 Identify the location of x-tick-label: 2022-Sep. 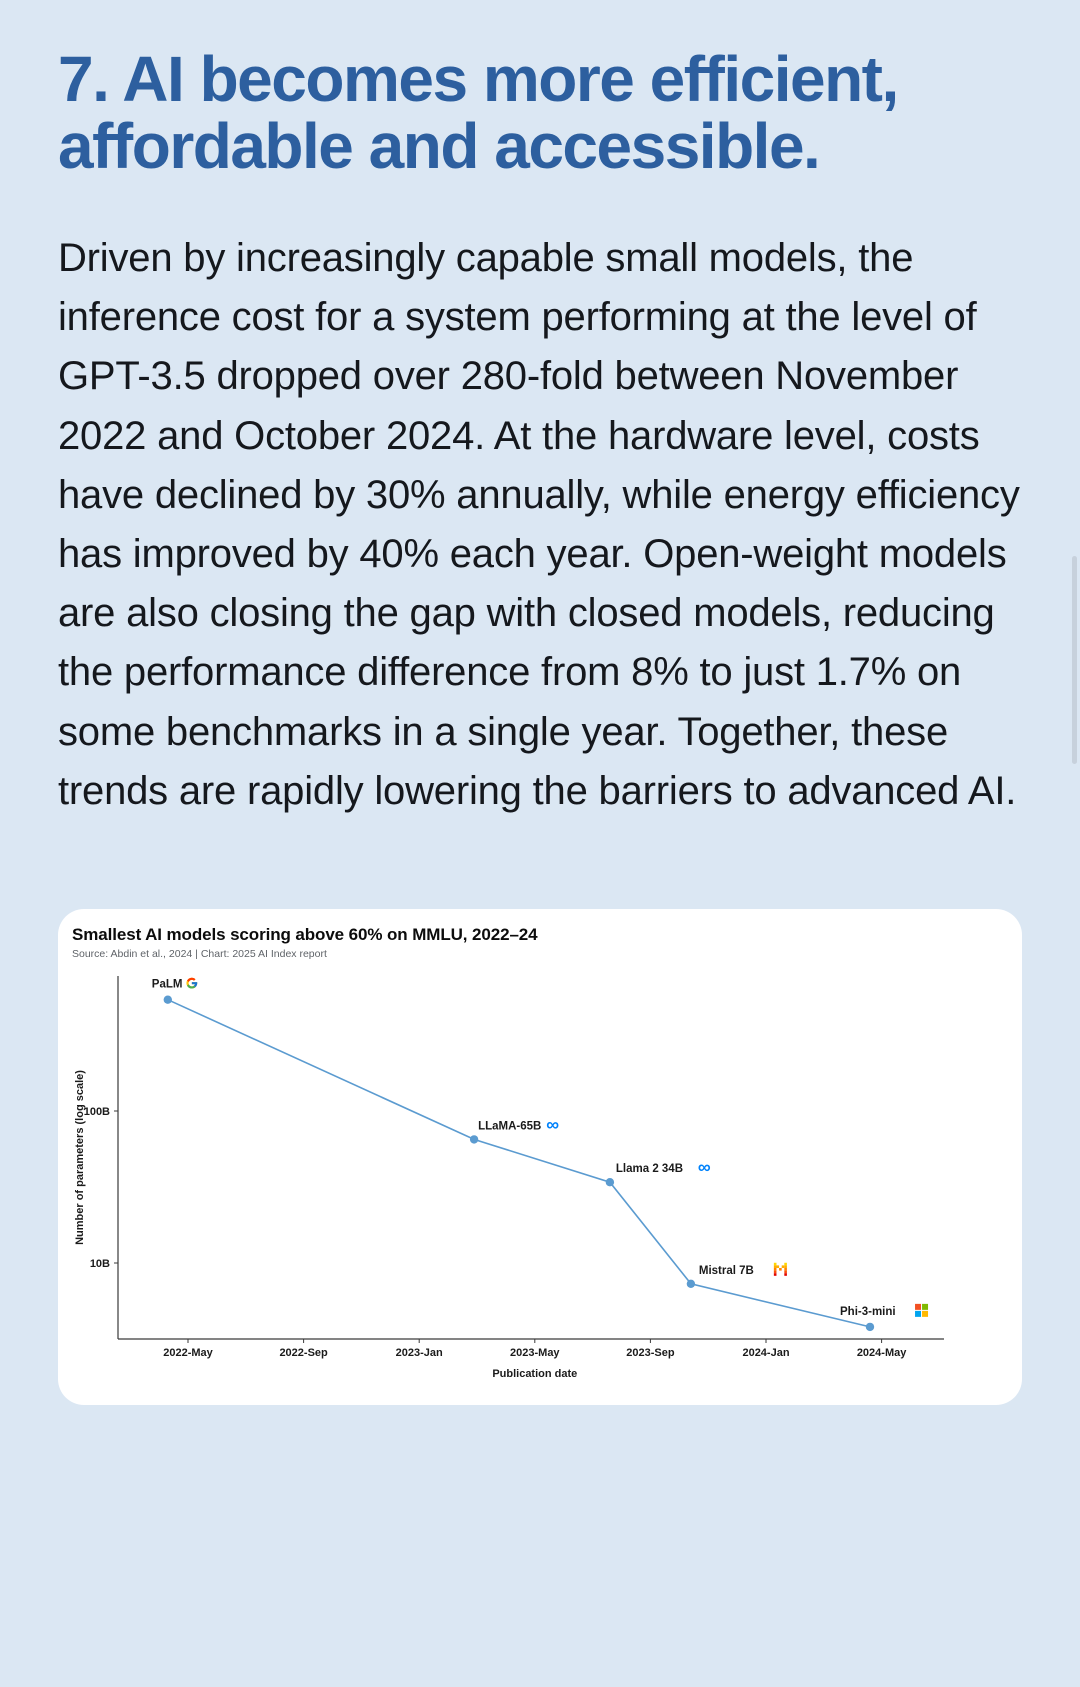
(303, 1353).